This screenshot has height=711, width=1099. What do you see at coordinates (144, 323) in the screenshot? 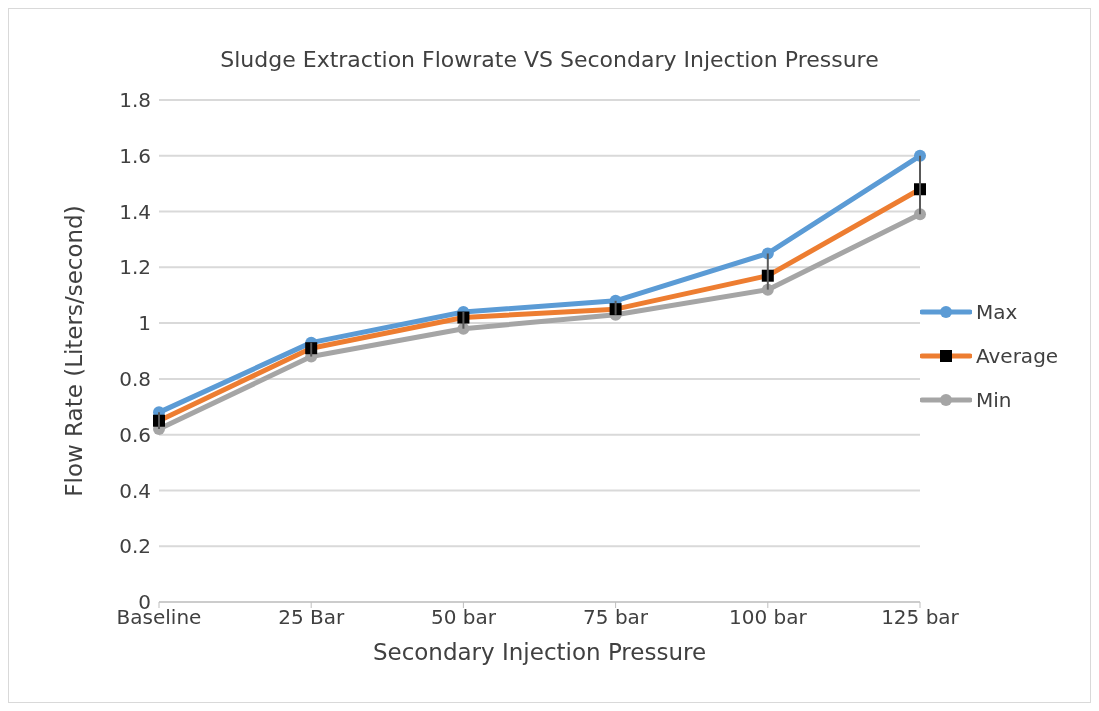
I see `y-tick-label: 1` at bounding box center [144, 323].